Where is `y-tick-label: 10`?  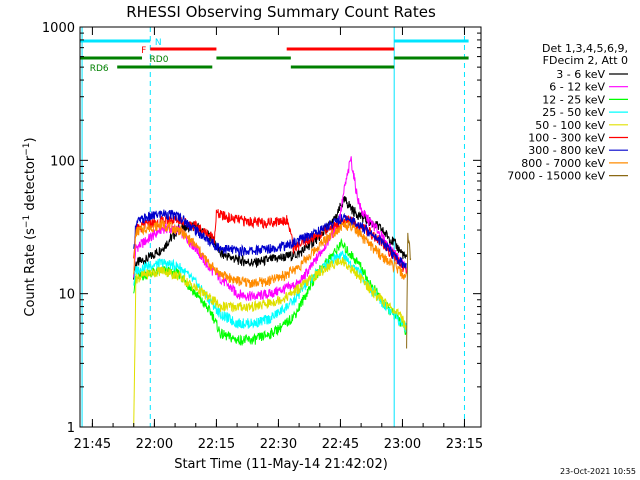
y-tick-label: 10 is located at coordinates (66, 295).